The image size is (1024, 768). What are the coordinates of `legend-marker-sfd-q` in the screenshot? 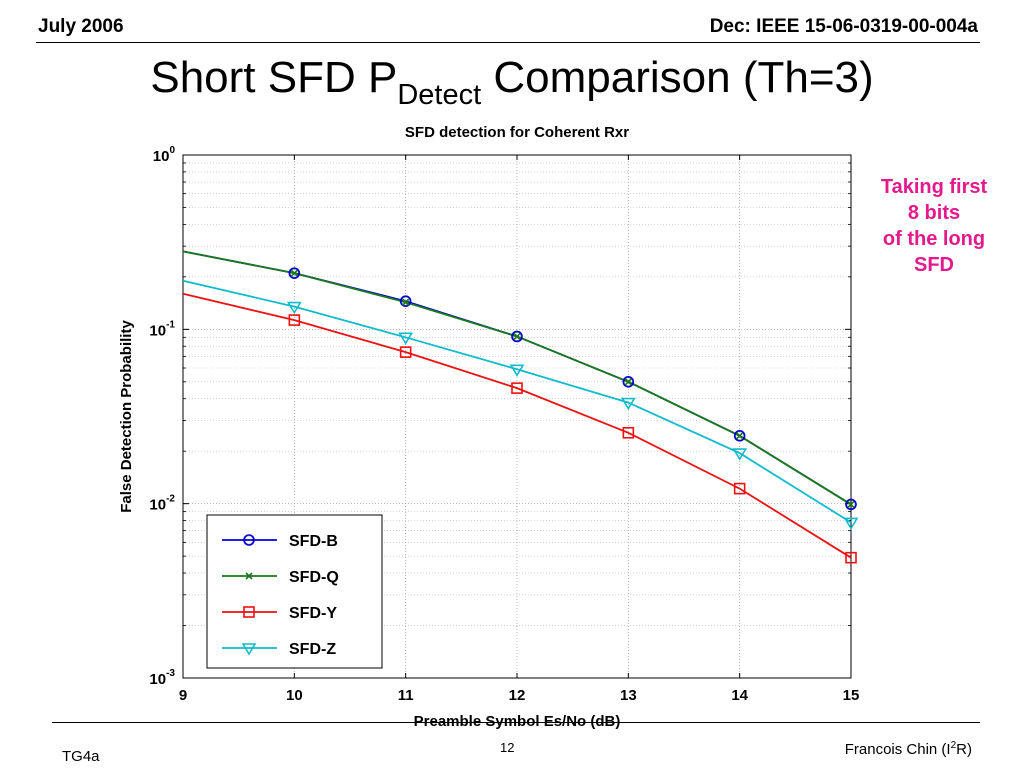 It's located at (249, 576).